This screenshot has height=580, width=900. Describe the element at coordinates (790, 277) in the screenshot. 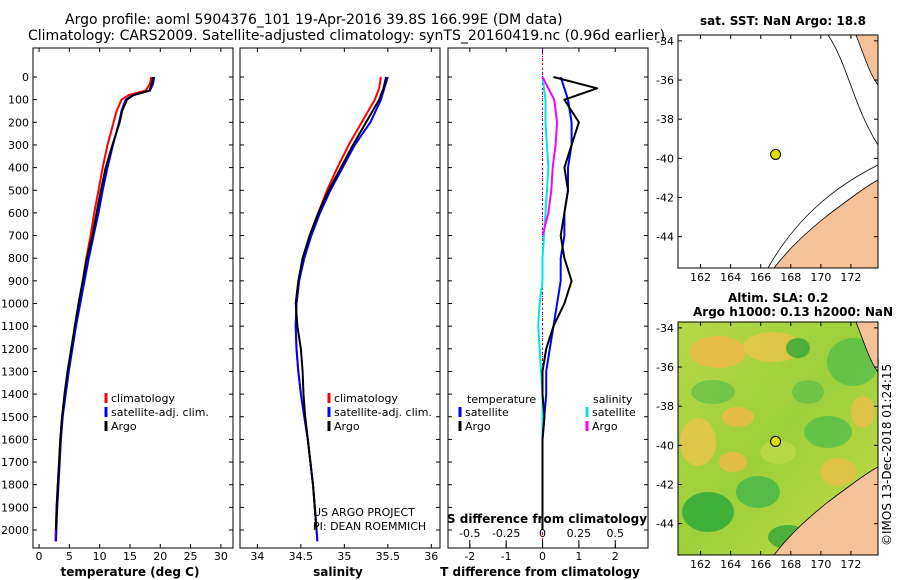

I see `map-top-xtick-label: 168` at that location.